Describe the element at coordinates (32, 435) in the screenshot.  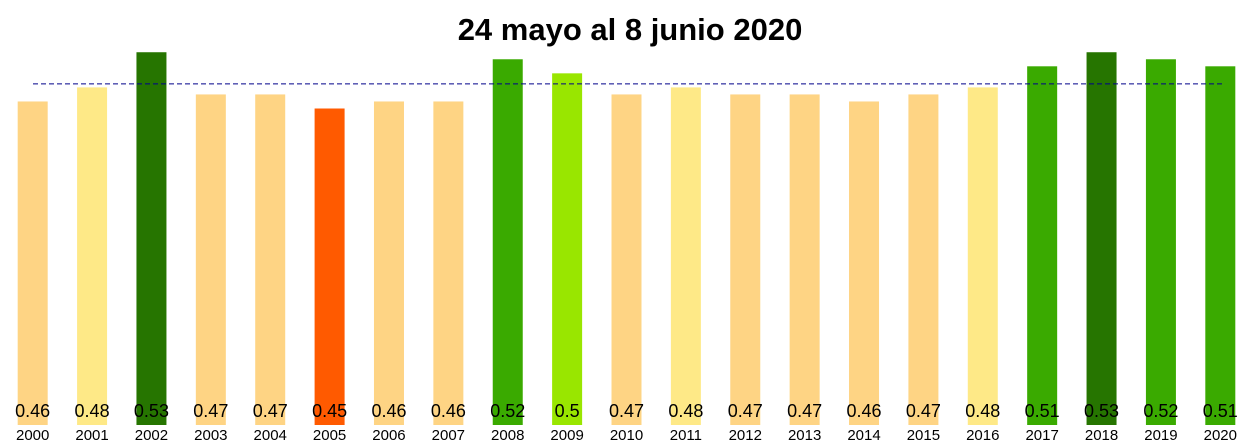
I see `x-tick-label: 2000` at that location.